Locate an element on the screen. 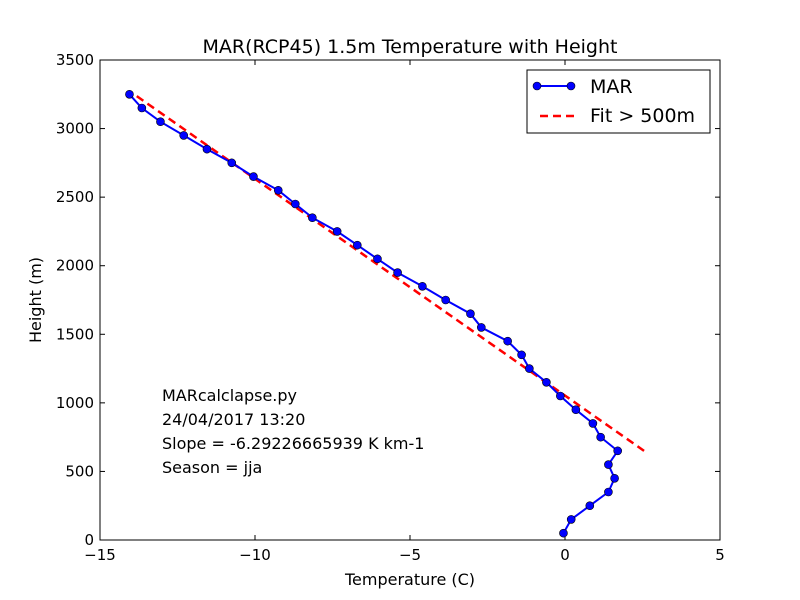  x-tick-label: −5 is located at coordinates (410, 555).